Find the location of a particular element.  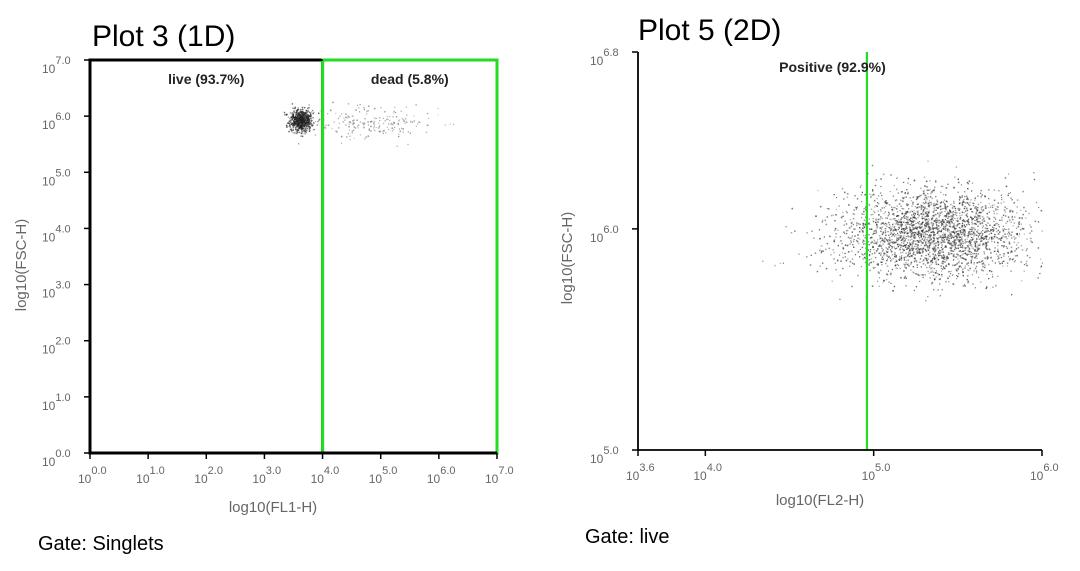

data-points is located at coordinates (369, 124).